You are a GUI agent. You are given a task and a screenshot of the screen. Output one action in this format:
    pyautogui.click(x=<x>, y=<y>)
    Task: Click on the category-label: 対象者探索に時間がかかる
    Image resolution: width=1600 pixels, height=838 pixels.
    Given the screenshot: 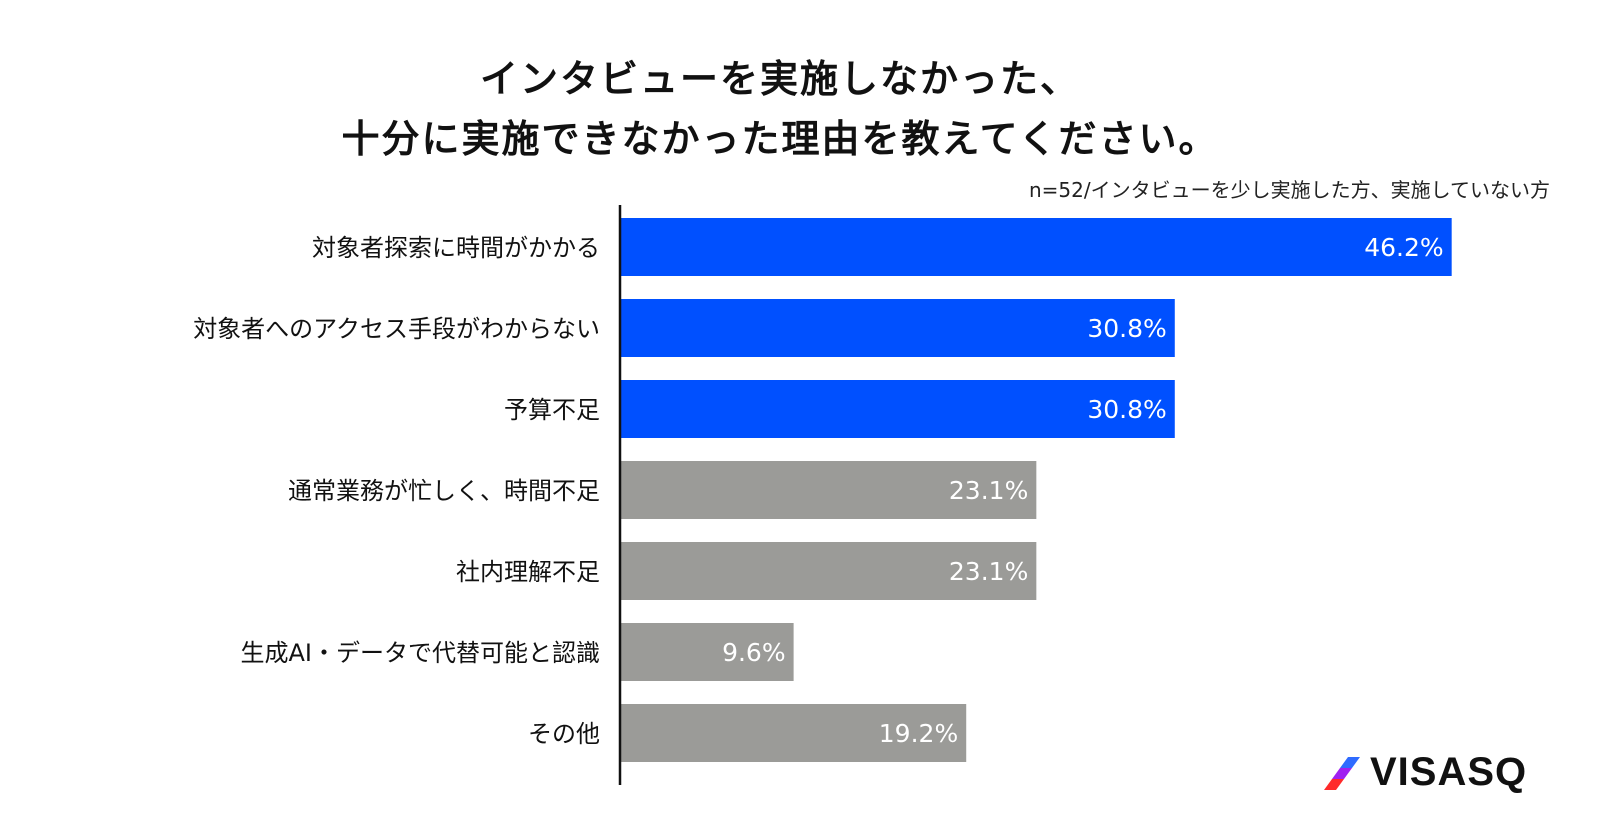 What is the action you would take?
    pyautogui.click(x=456, y=248)
    